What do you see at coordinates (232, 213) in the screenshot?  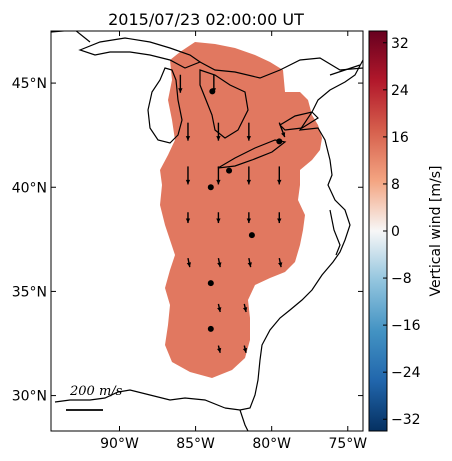 I see `wind-vectors` at bounding box center [232, 213].